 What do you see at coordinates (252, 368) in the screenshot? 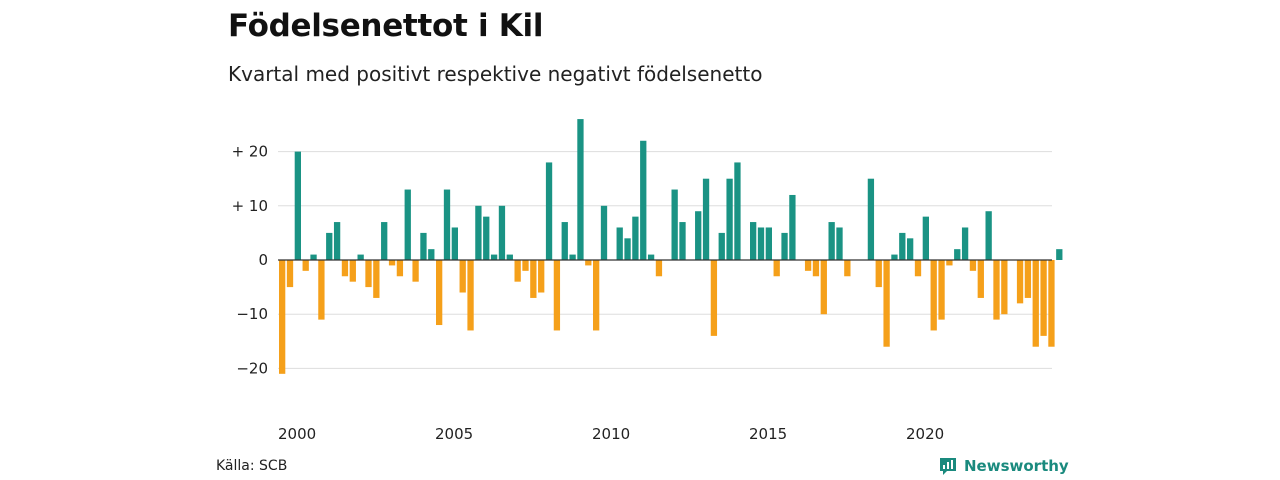
I see `y-tick-label: −20` at bounding box center [252, 368].